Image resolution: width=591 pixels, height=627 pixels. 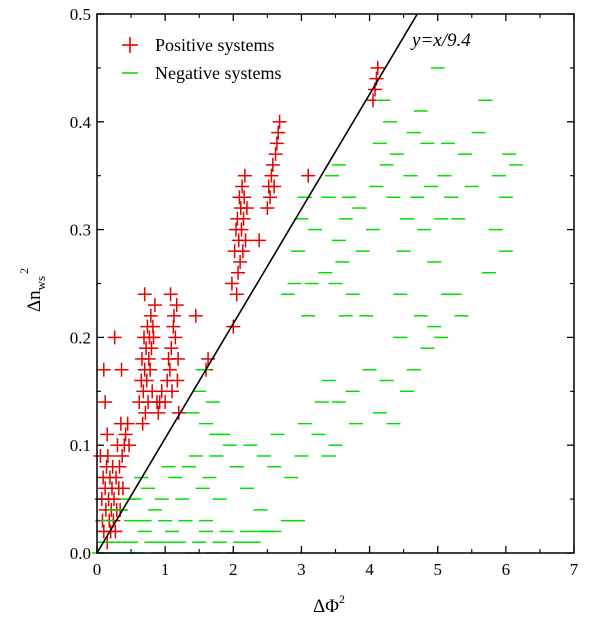 I want to click on legend-label-negative: Negative systems, so click(x=218, y=73).